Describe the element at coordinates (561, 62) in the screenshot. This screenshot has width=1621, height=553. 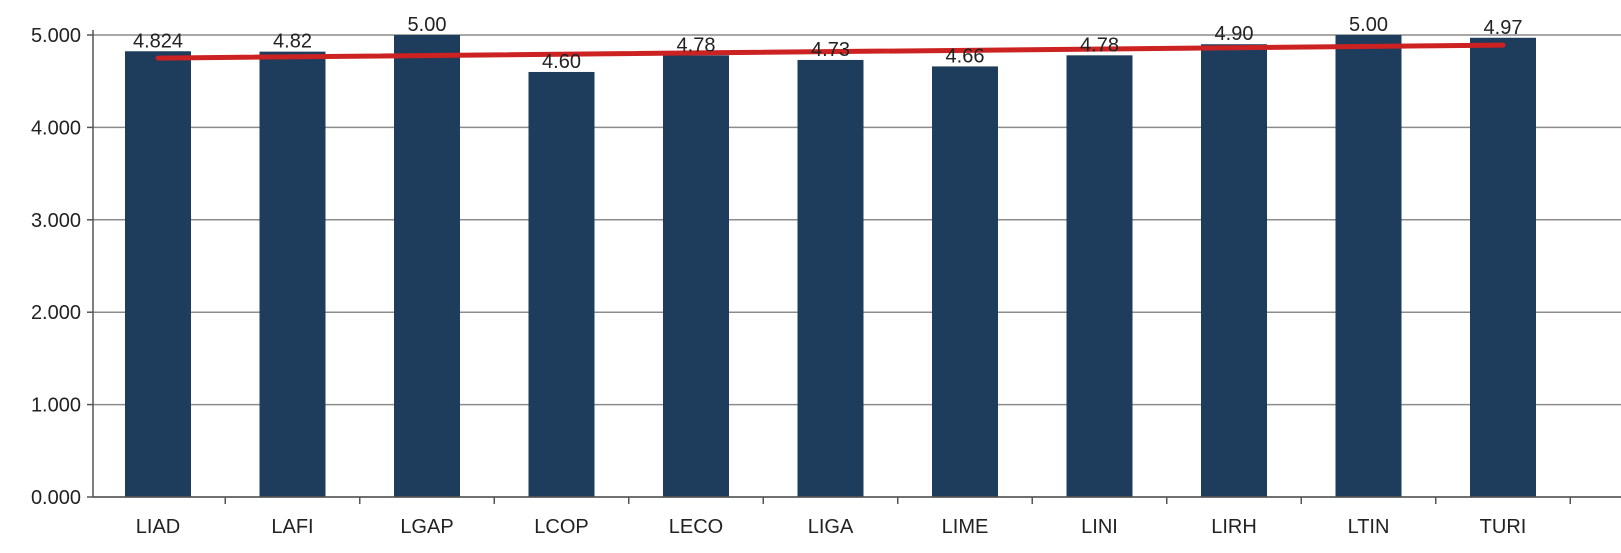
I see `data-label: 4.60` at that location.